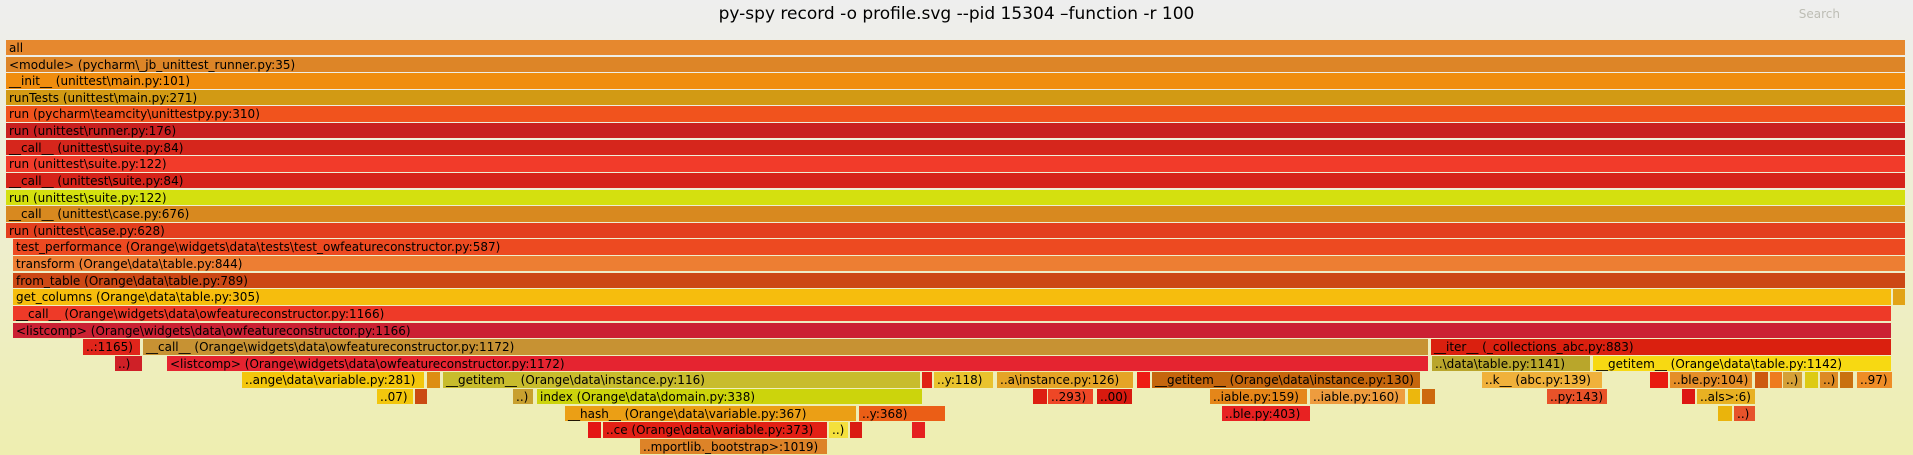  What do you see at coordinates (395, 397) in the screenshot?
I see `flame-frame: ..07)` at bounding box center [395, 397].